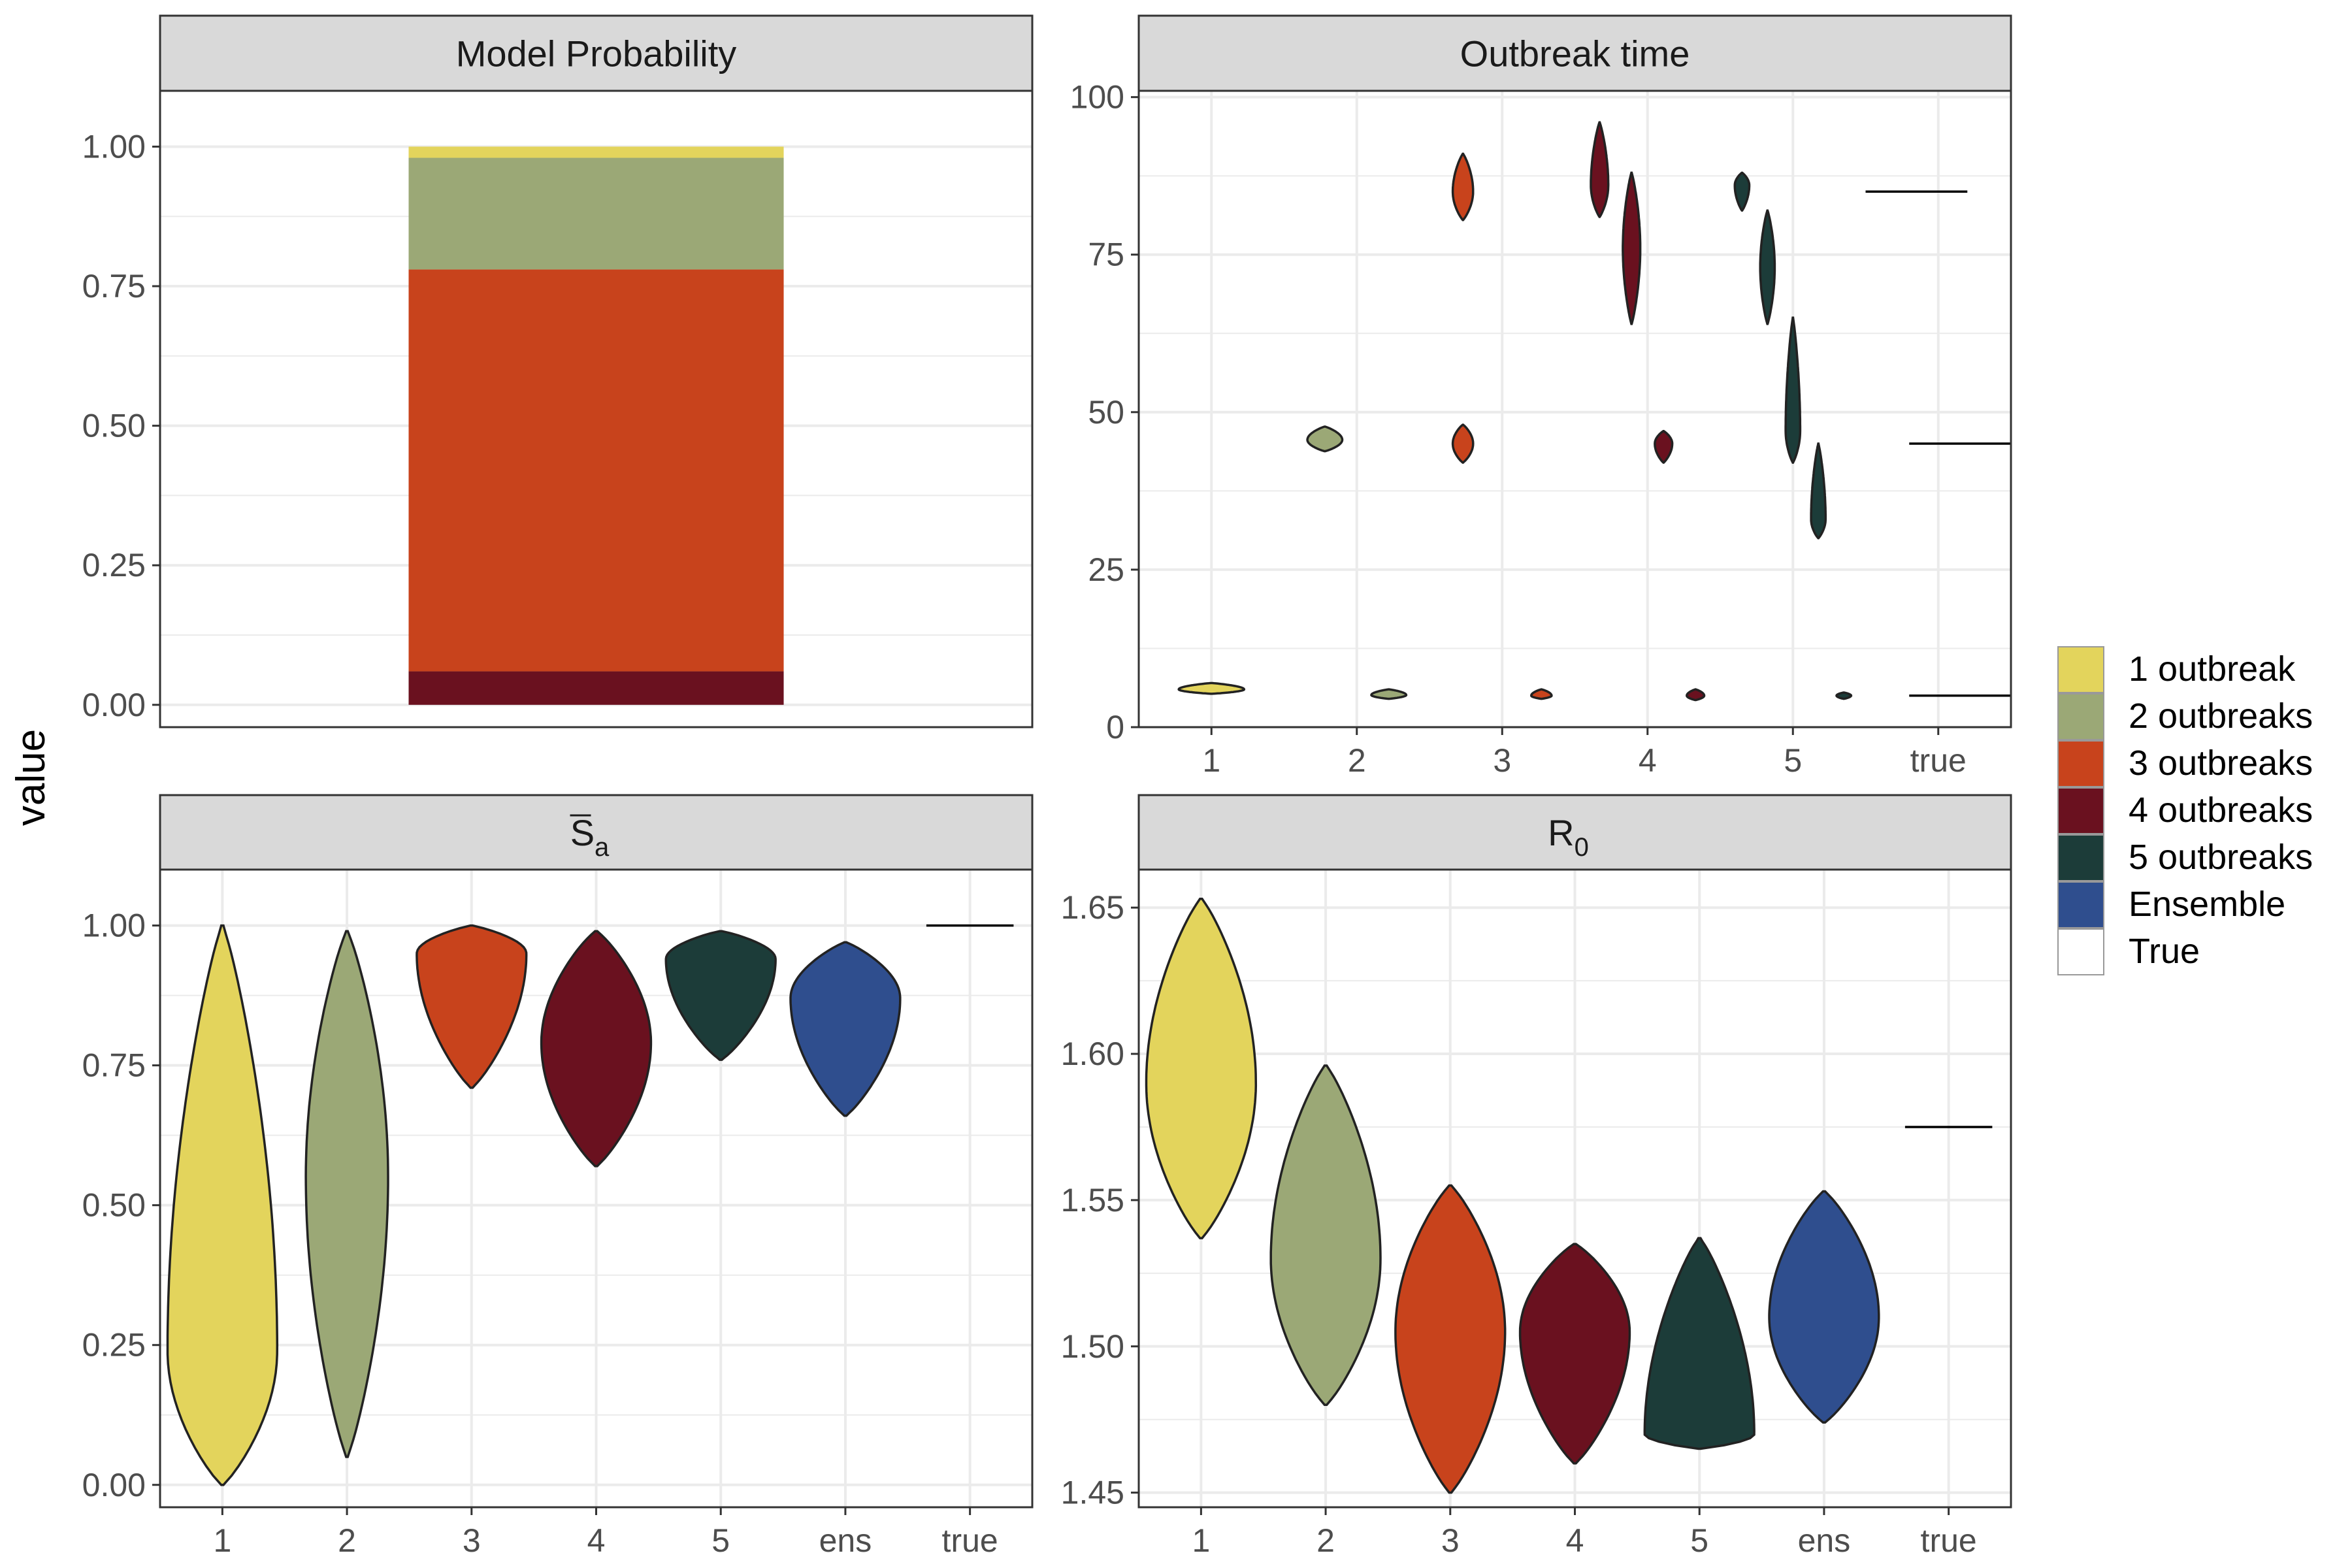 The image size is (2352, 1568). What do you see at coordinates (1097, 97) in the screenshot?
I see `y-tick-label: 100` at bounding box center [1097, 97].